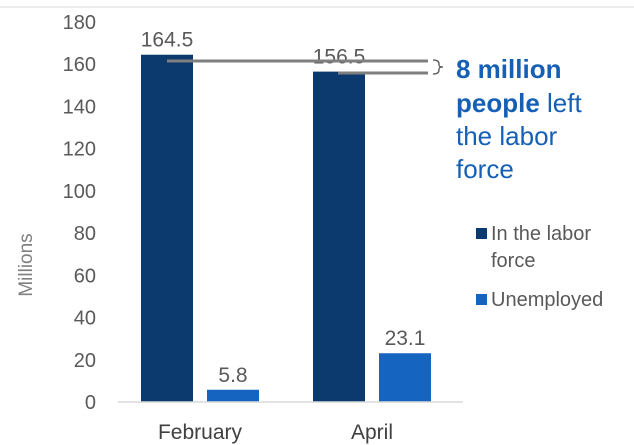 The image size is (634, 445). What do you see at coordinates (85, 319) in the screenshot?
I see `y-tick-label-40: 40` at bounding box center [85, 319].